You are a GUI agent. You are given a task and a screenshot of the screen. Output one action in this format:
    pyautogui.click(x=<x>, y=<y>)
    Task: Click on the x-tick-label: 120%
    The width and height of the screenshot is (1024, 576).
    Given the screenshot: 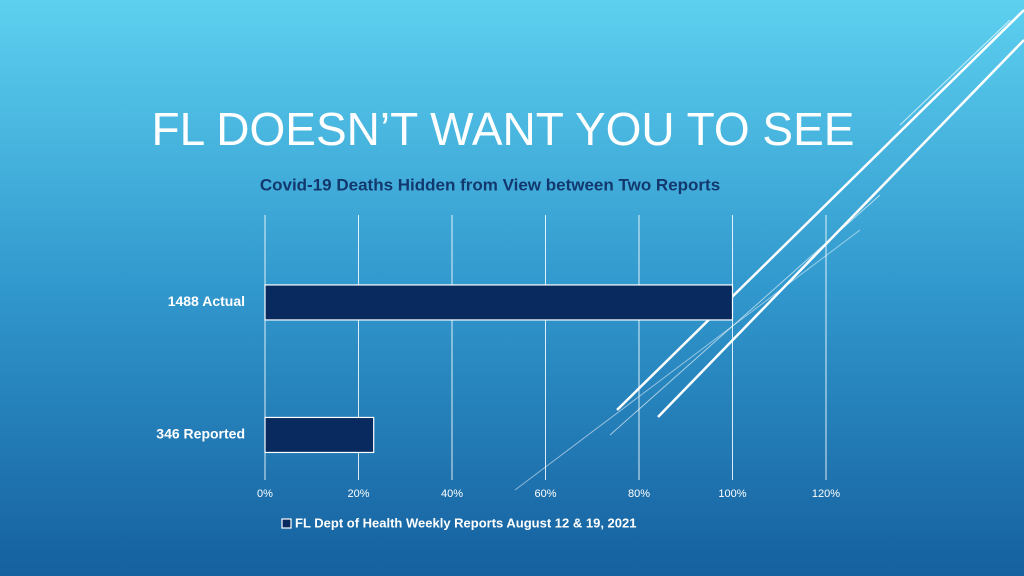 What is the action you would take?
    pyautogui.click(x=826, y=494)
    